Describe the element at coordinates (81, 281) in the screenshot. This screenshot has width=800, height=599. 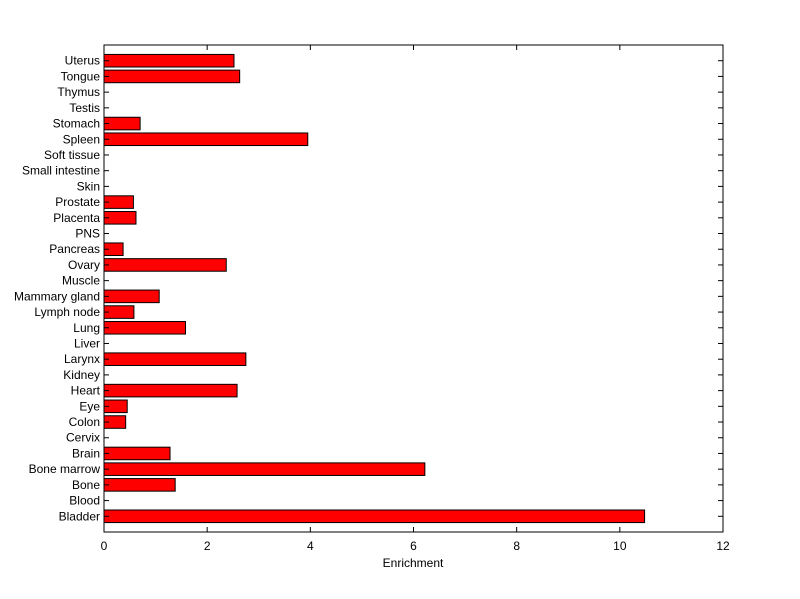
I see `y-tick-label-muscle: Muscle` at that location.